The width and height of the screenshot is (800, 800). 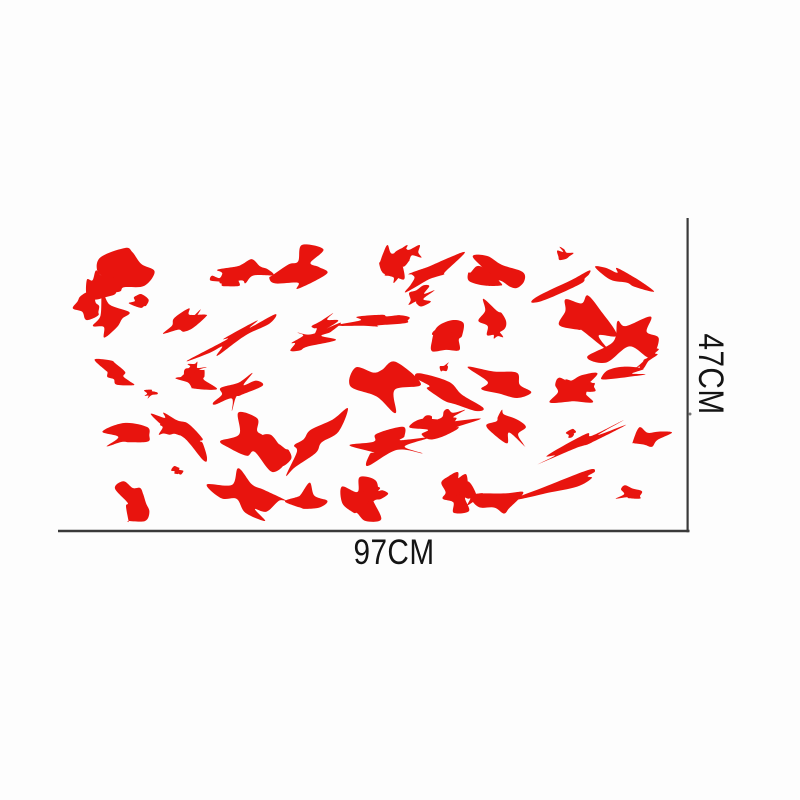 I want to click on height-dimension-label: 47CM, so click(x=710, y=373).